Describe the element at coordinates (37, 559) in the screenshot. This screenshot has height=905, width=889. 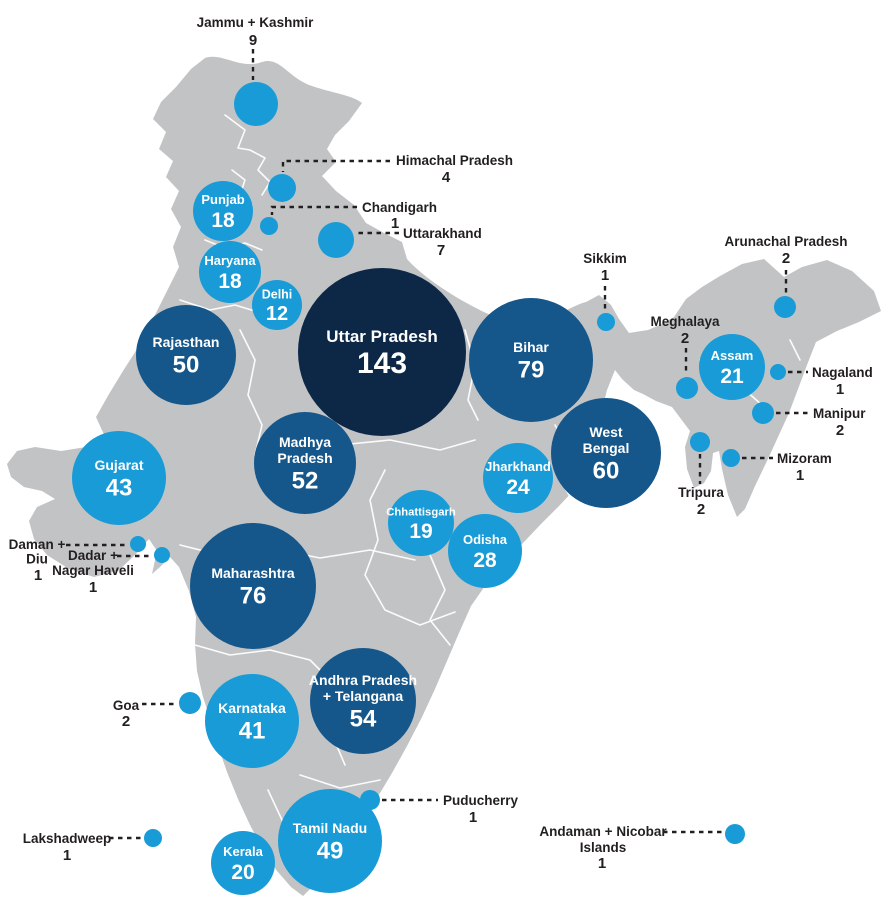
I see `label-daman-diu: Diu` at that location.